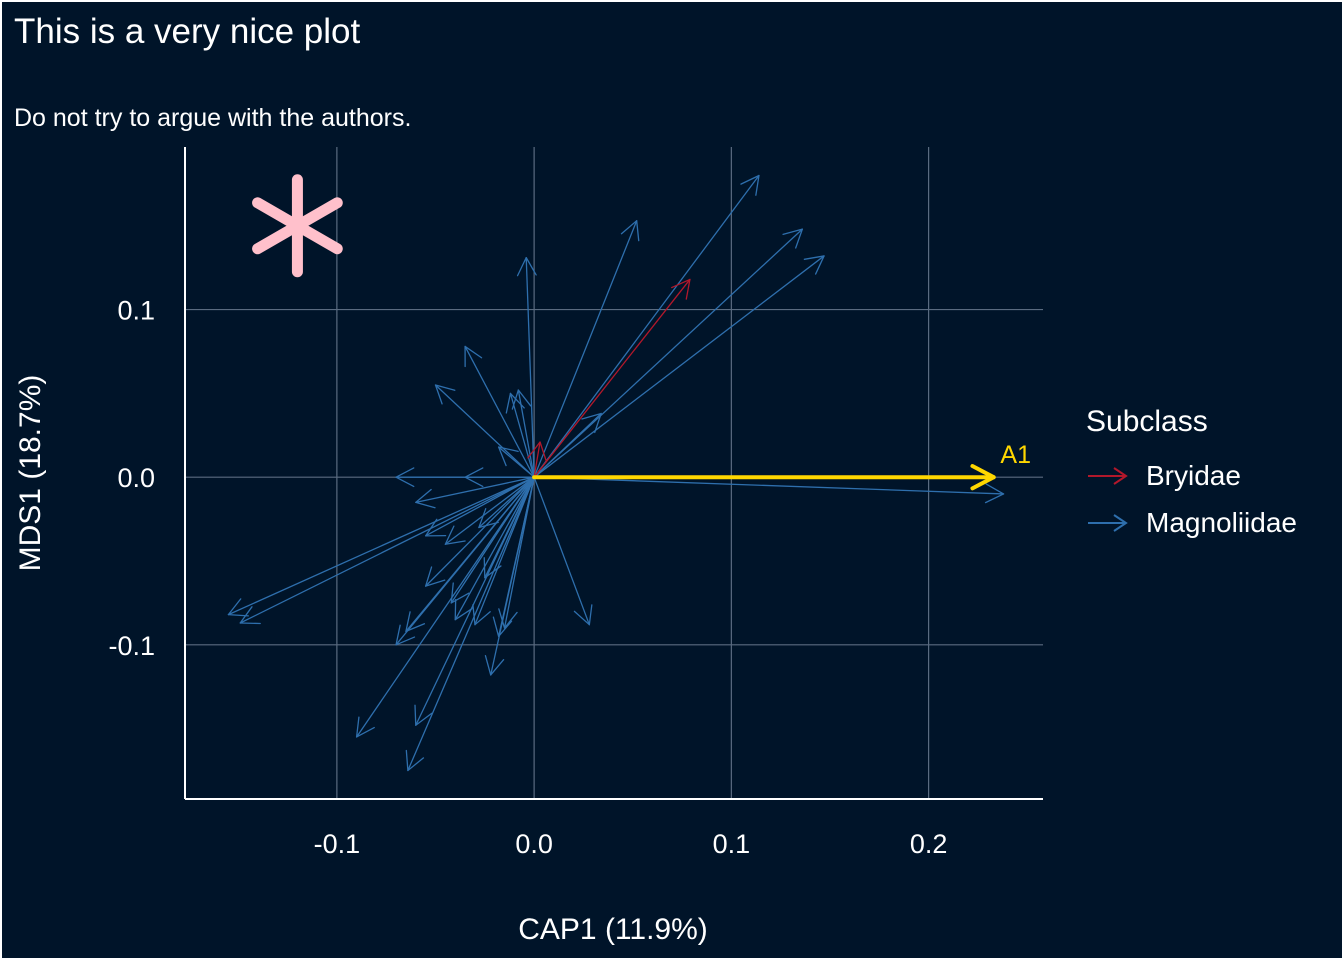 The height and width of the screenshot is (960, 1344). I want to click on x-tick-label: -0.1, so click(337, 844).